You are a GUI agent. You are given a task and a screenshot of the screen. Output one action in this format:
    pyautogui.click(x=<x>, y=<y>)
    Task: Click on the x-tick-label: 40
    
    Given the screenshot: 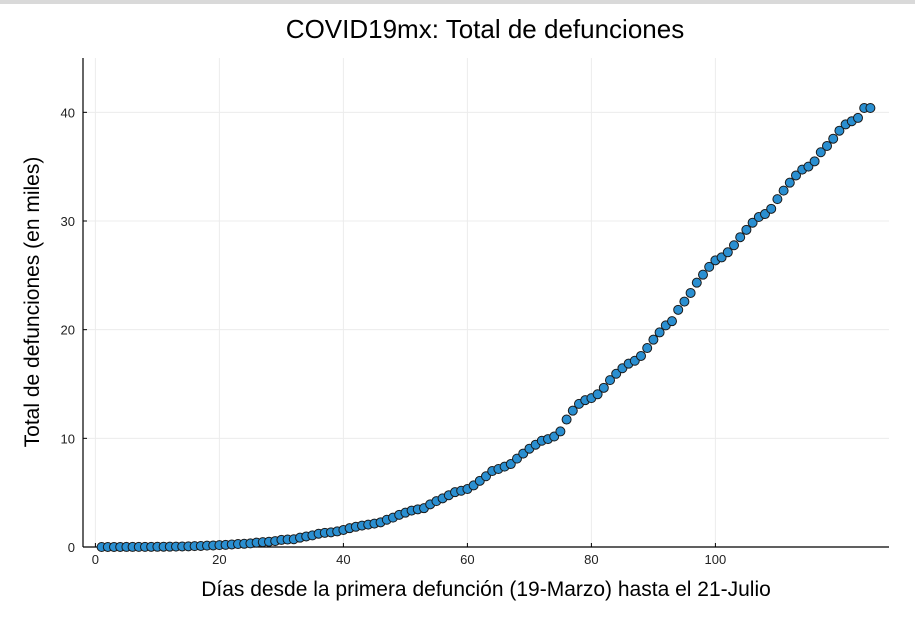 What is the action you would take?
    pyautogui.click(x=343, y=559)
    